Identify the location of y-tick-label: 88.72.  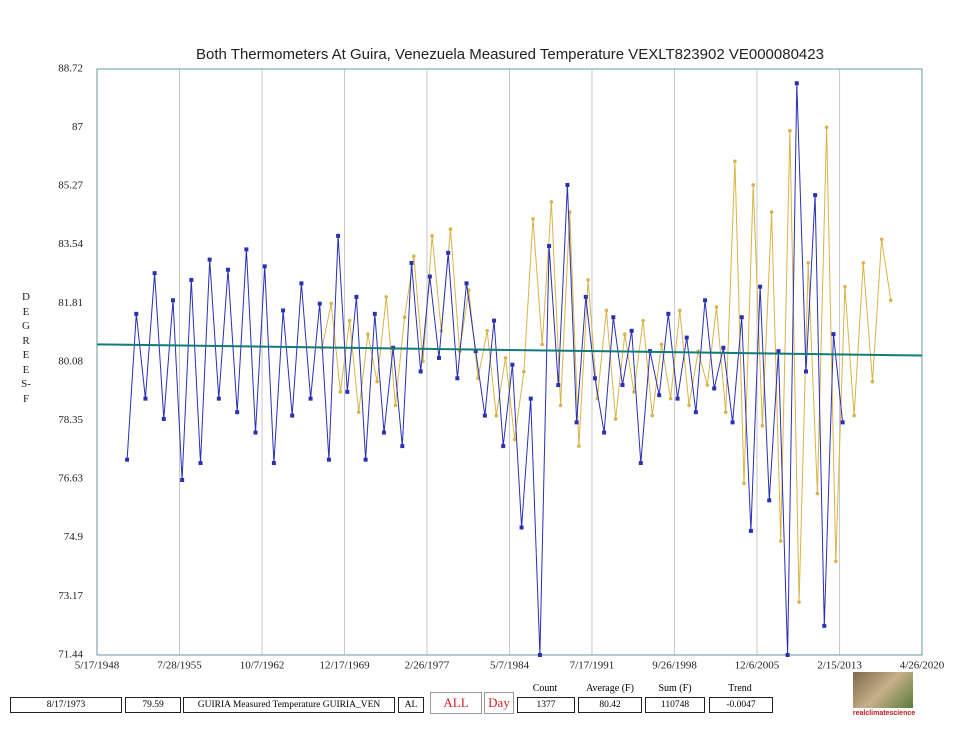
(70, 69).